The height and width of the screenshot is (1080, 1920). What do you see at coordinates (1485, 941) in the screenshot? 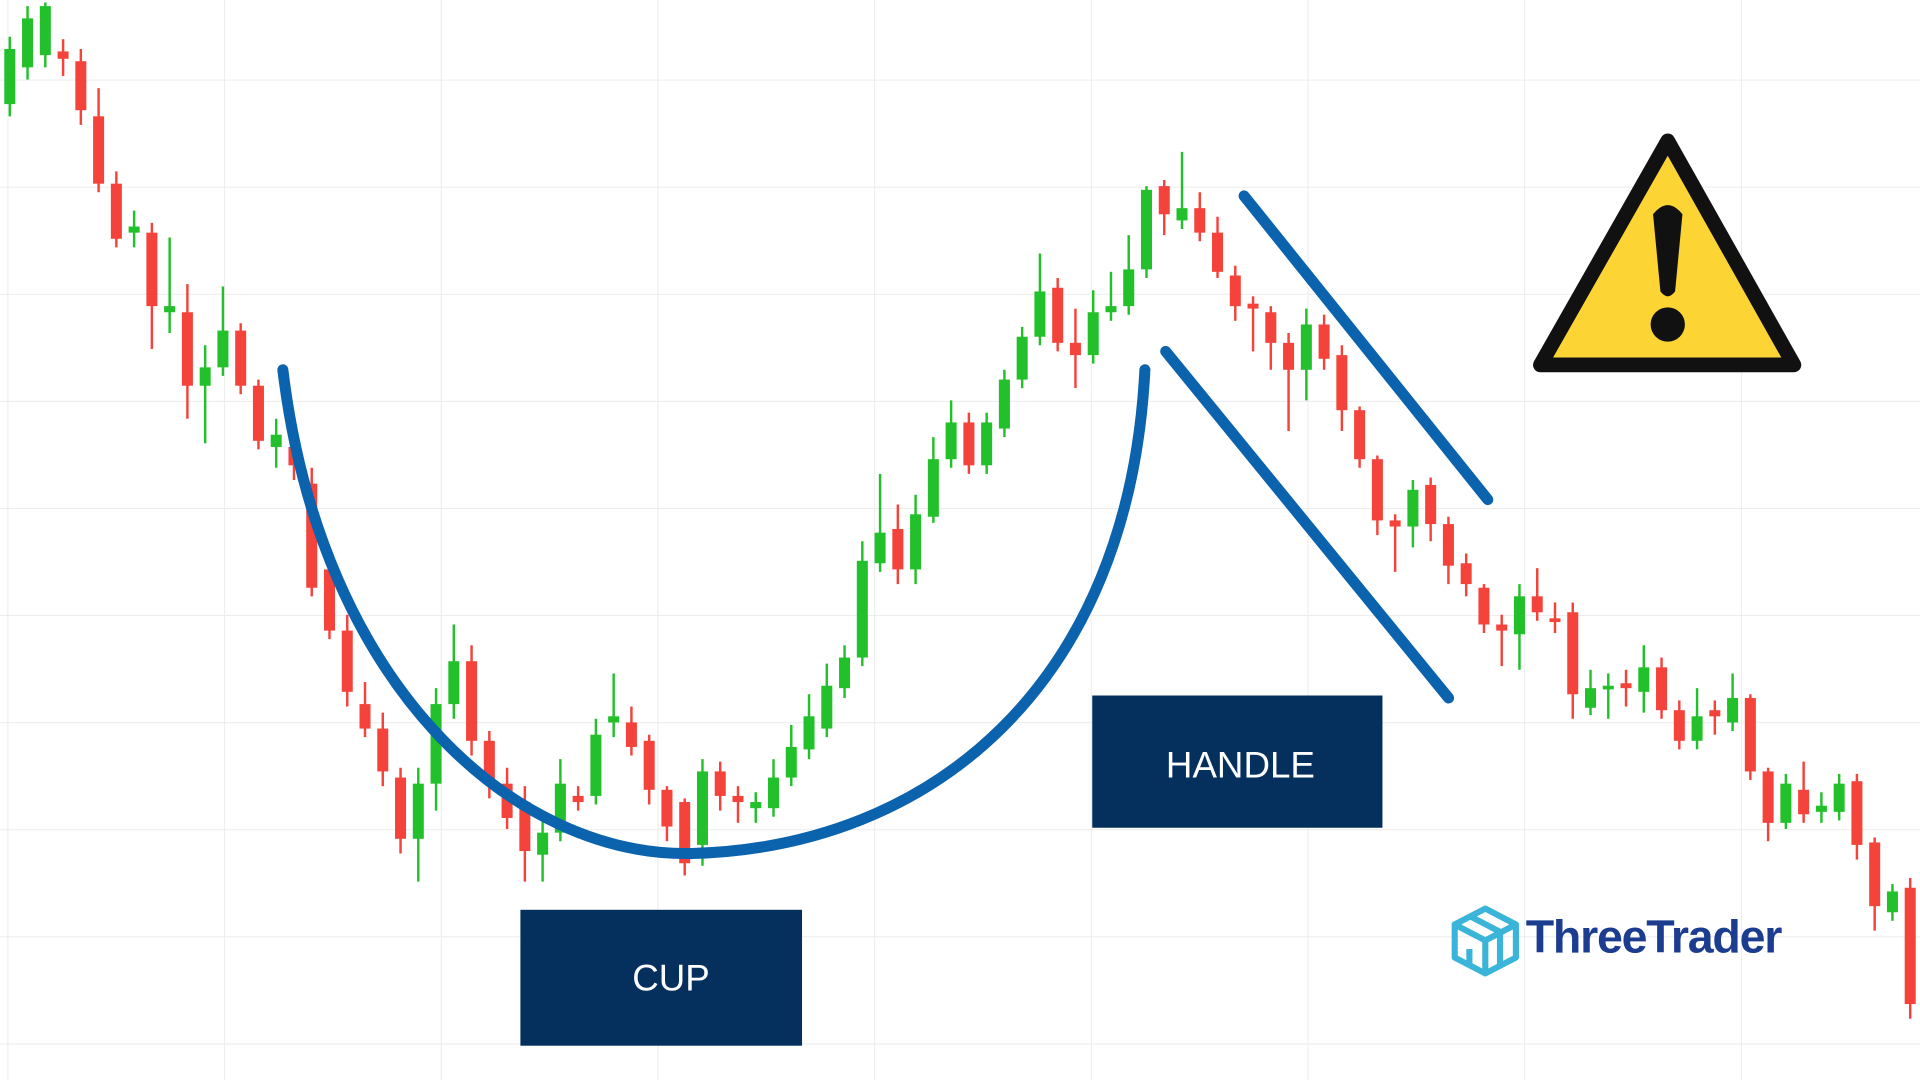
I see `logo-icon` at bounding box center [1485, 941].